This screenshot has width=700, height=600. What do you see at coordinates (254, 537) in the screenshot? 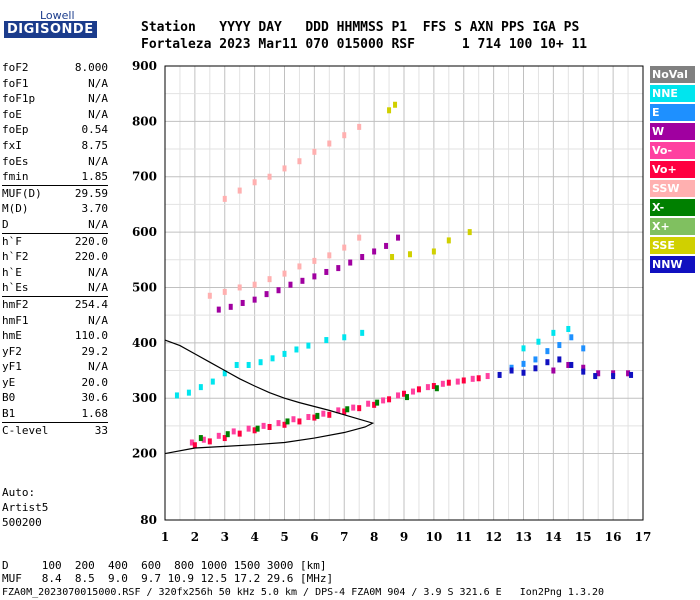
I see `x-tick-label: 4` at bounding box center [254, 537].